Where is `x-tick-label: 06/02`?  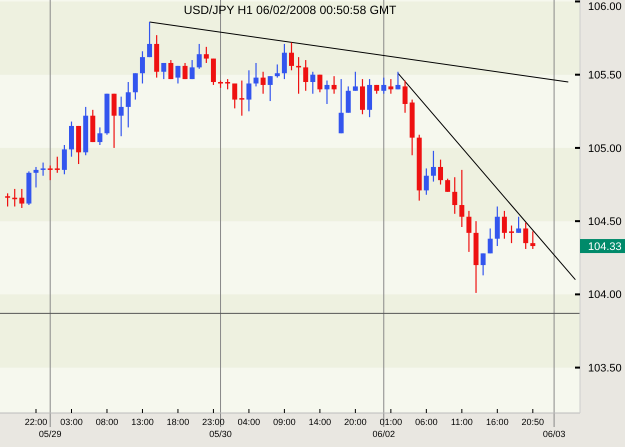 x-tick-label: 06/02 is located at coordinates (384, 434).